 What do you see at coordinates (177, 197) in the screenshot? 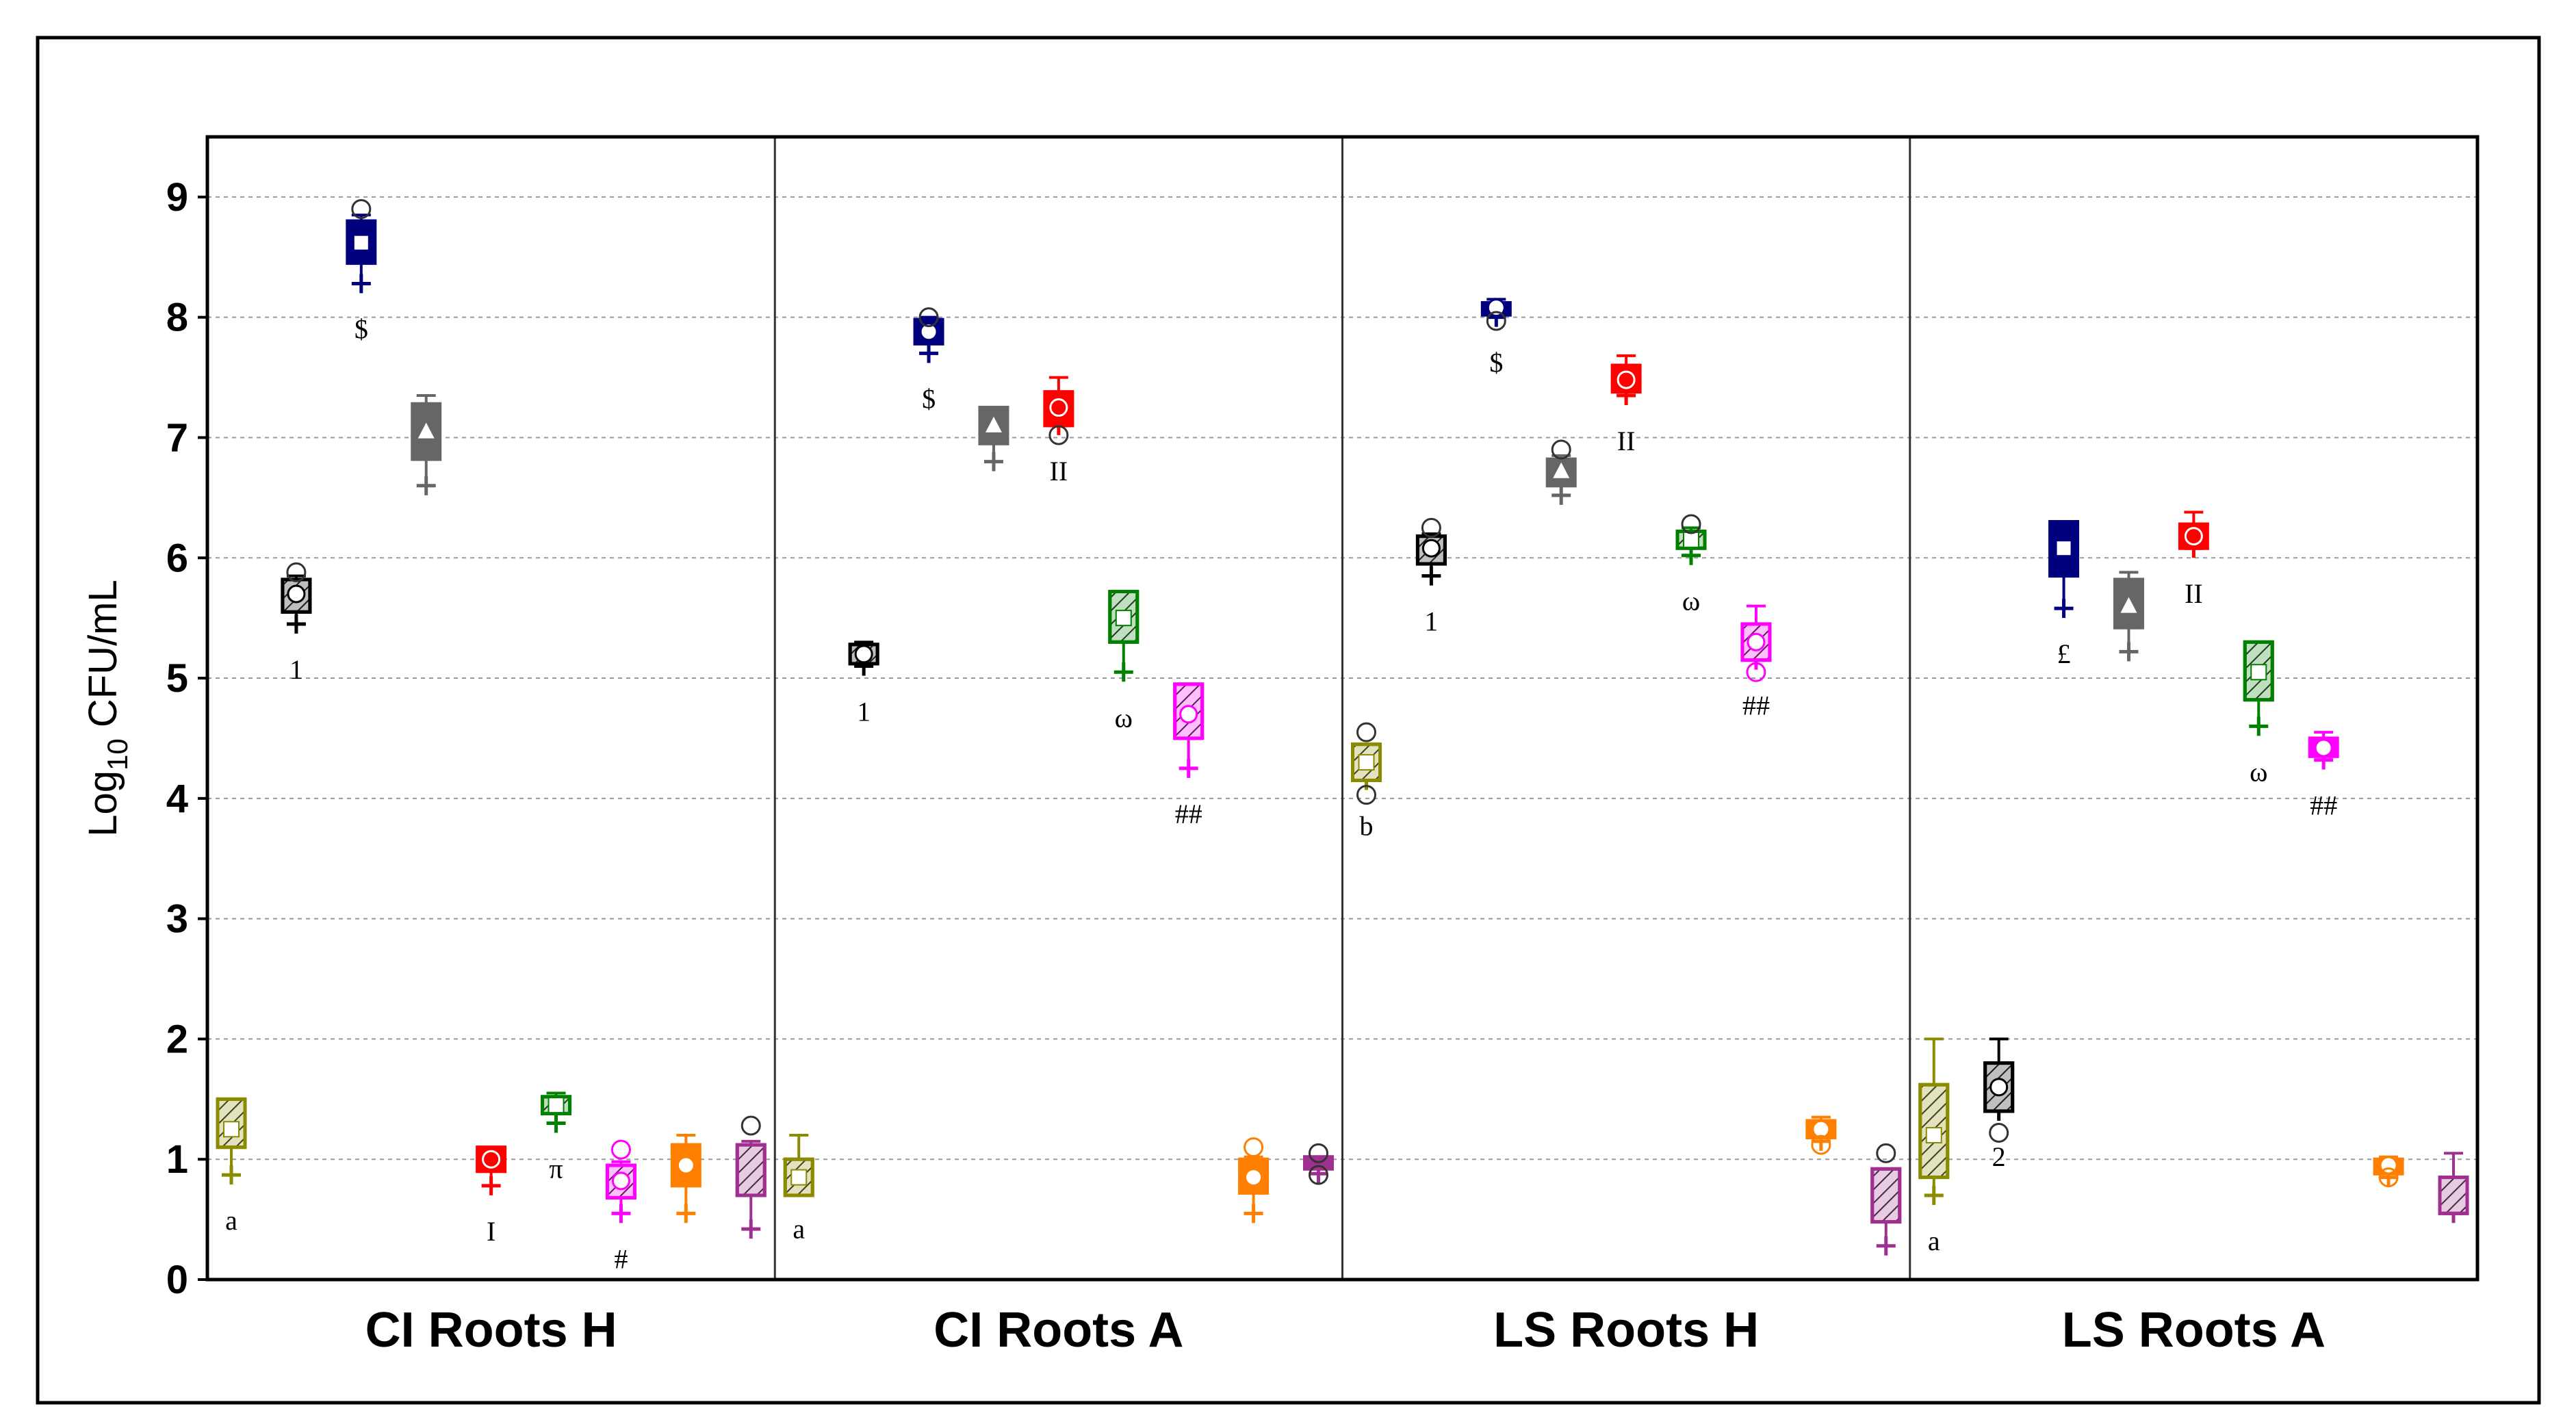
I see `y-tick-label: 9` at bounding box center [177, 197].